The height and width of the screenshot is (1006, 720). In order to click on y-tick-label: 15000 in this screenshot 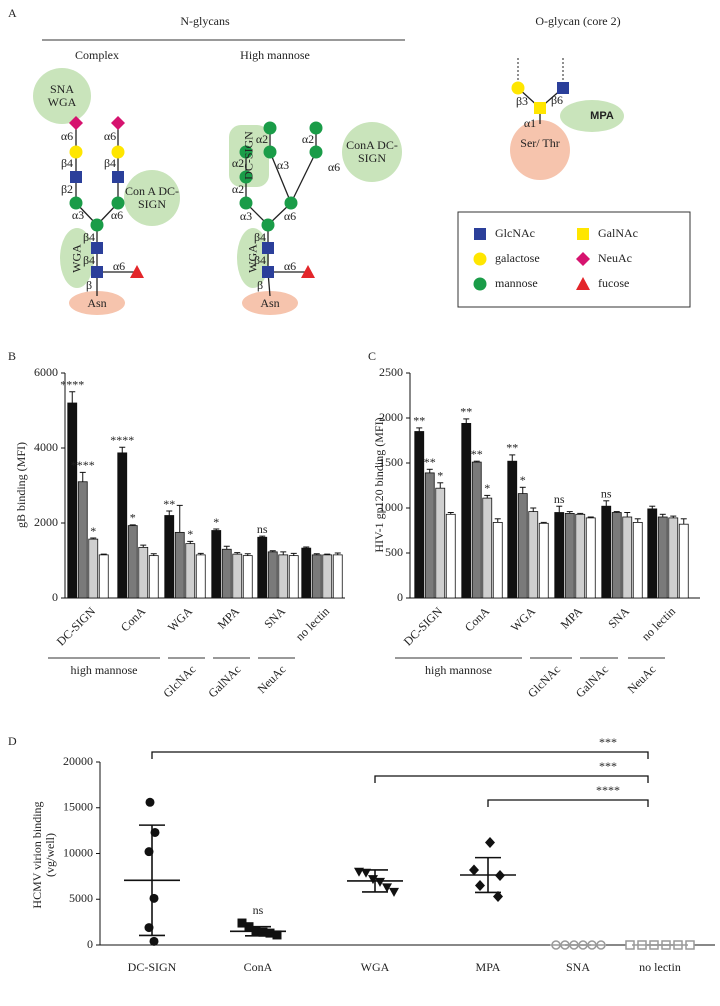, I will do `click(78, 807)`.